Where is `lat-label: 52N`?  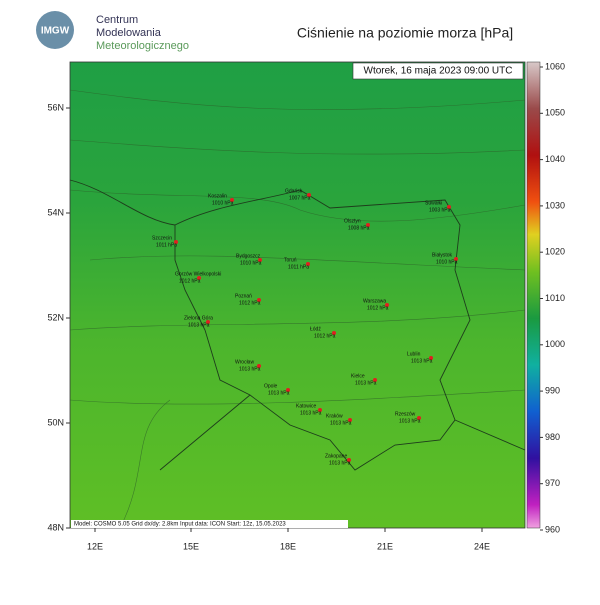 lat-label: 52N is located at coordinates (55, 317).